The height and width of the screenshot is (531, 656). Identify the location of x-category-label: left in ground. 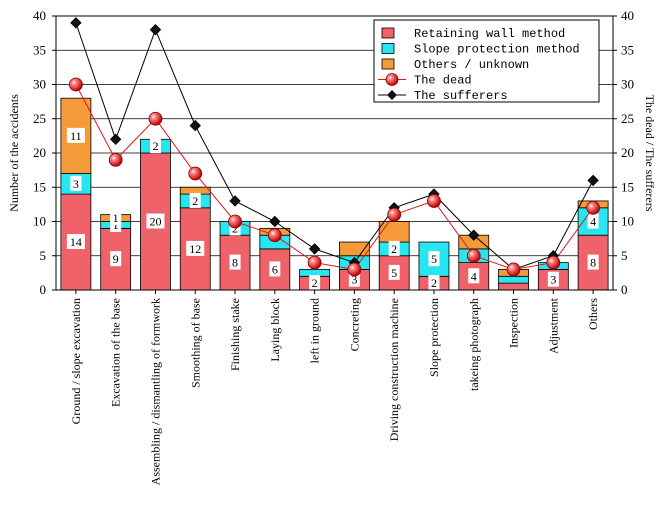
(315, 330).